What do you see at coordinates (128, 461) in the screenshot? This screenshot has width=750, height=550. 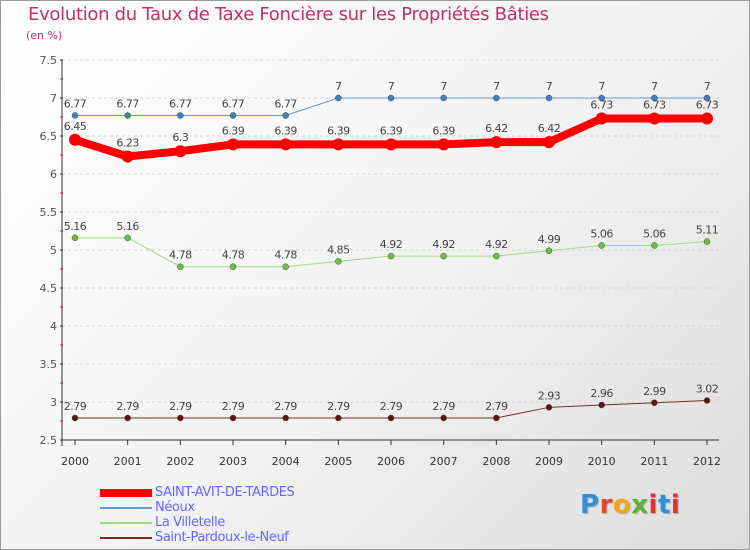 I see `x-tick-label: 2001` at bounding box center [128, 461].